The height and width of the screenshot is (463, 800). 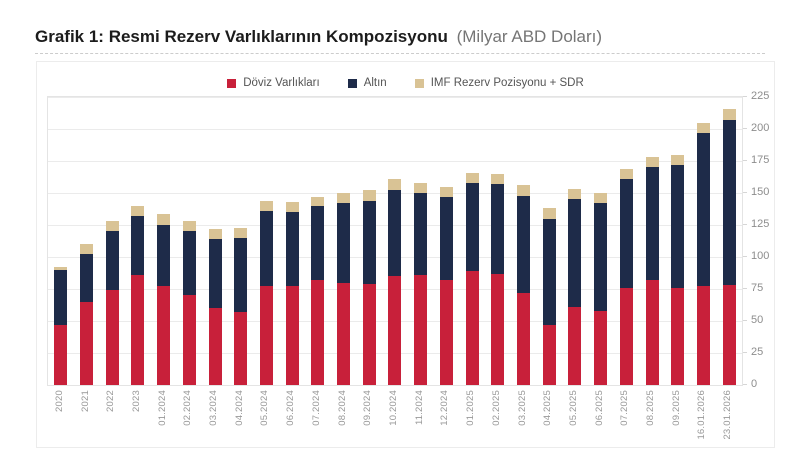 I want to click on x-axis-label: 01.2025, so click(x=471, y=408).